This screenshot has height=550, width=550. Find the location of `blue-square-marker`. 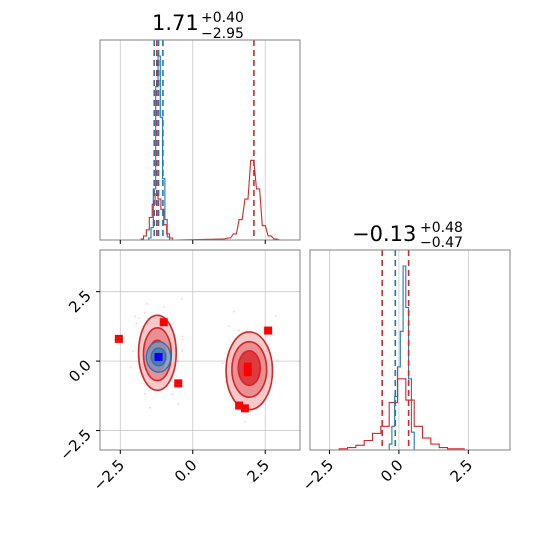

blue-square-marker is located at coordinates (158, 356).